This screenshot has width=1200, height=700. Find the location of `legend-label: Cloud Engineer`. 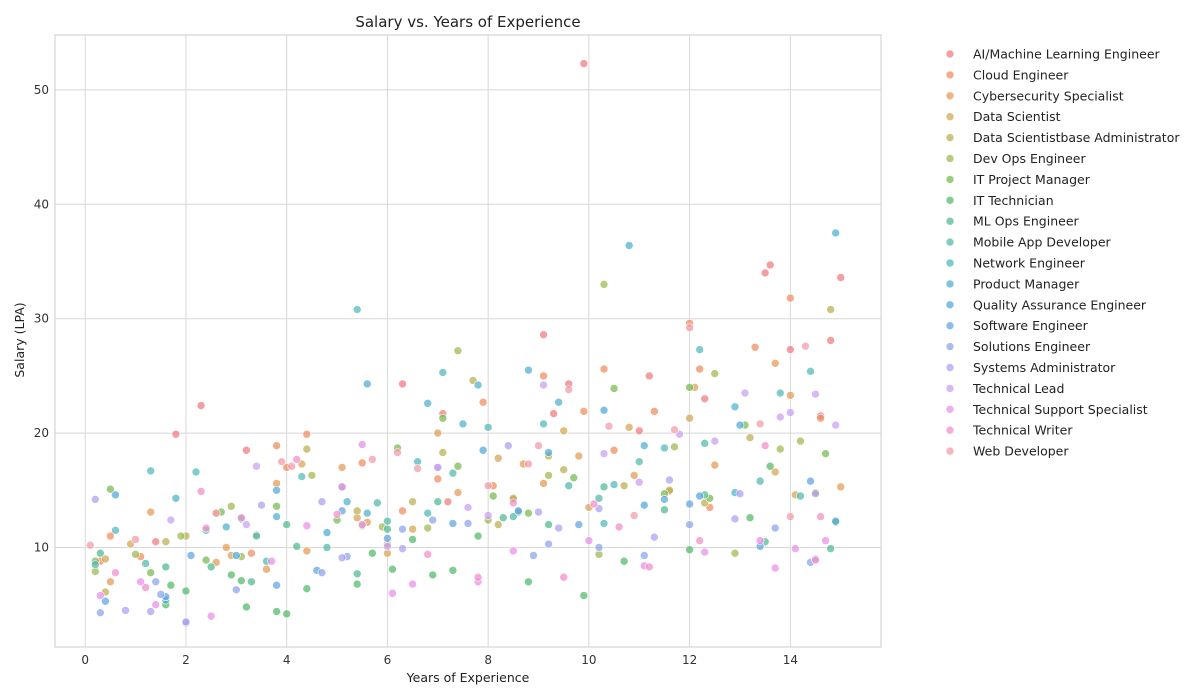

legend-label: Cloud Engineer is located at coordinates (1021, 74).